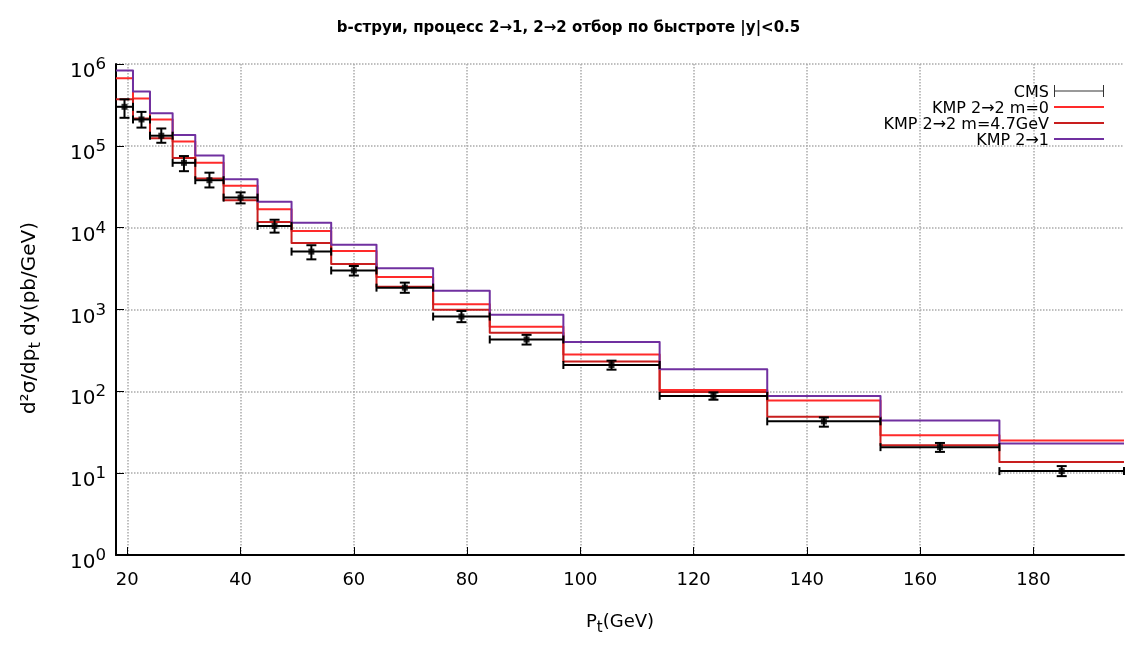 The image size is (1137, 666). Describe the element at coordinates (354, 578) in the screenshot. I see `x-tick-label: 60` at that location.